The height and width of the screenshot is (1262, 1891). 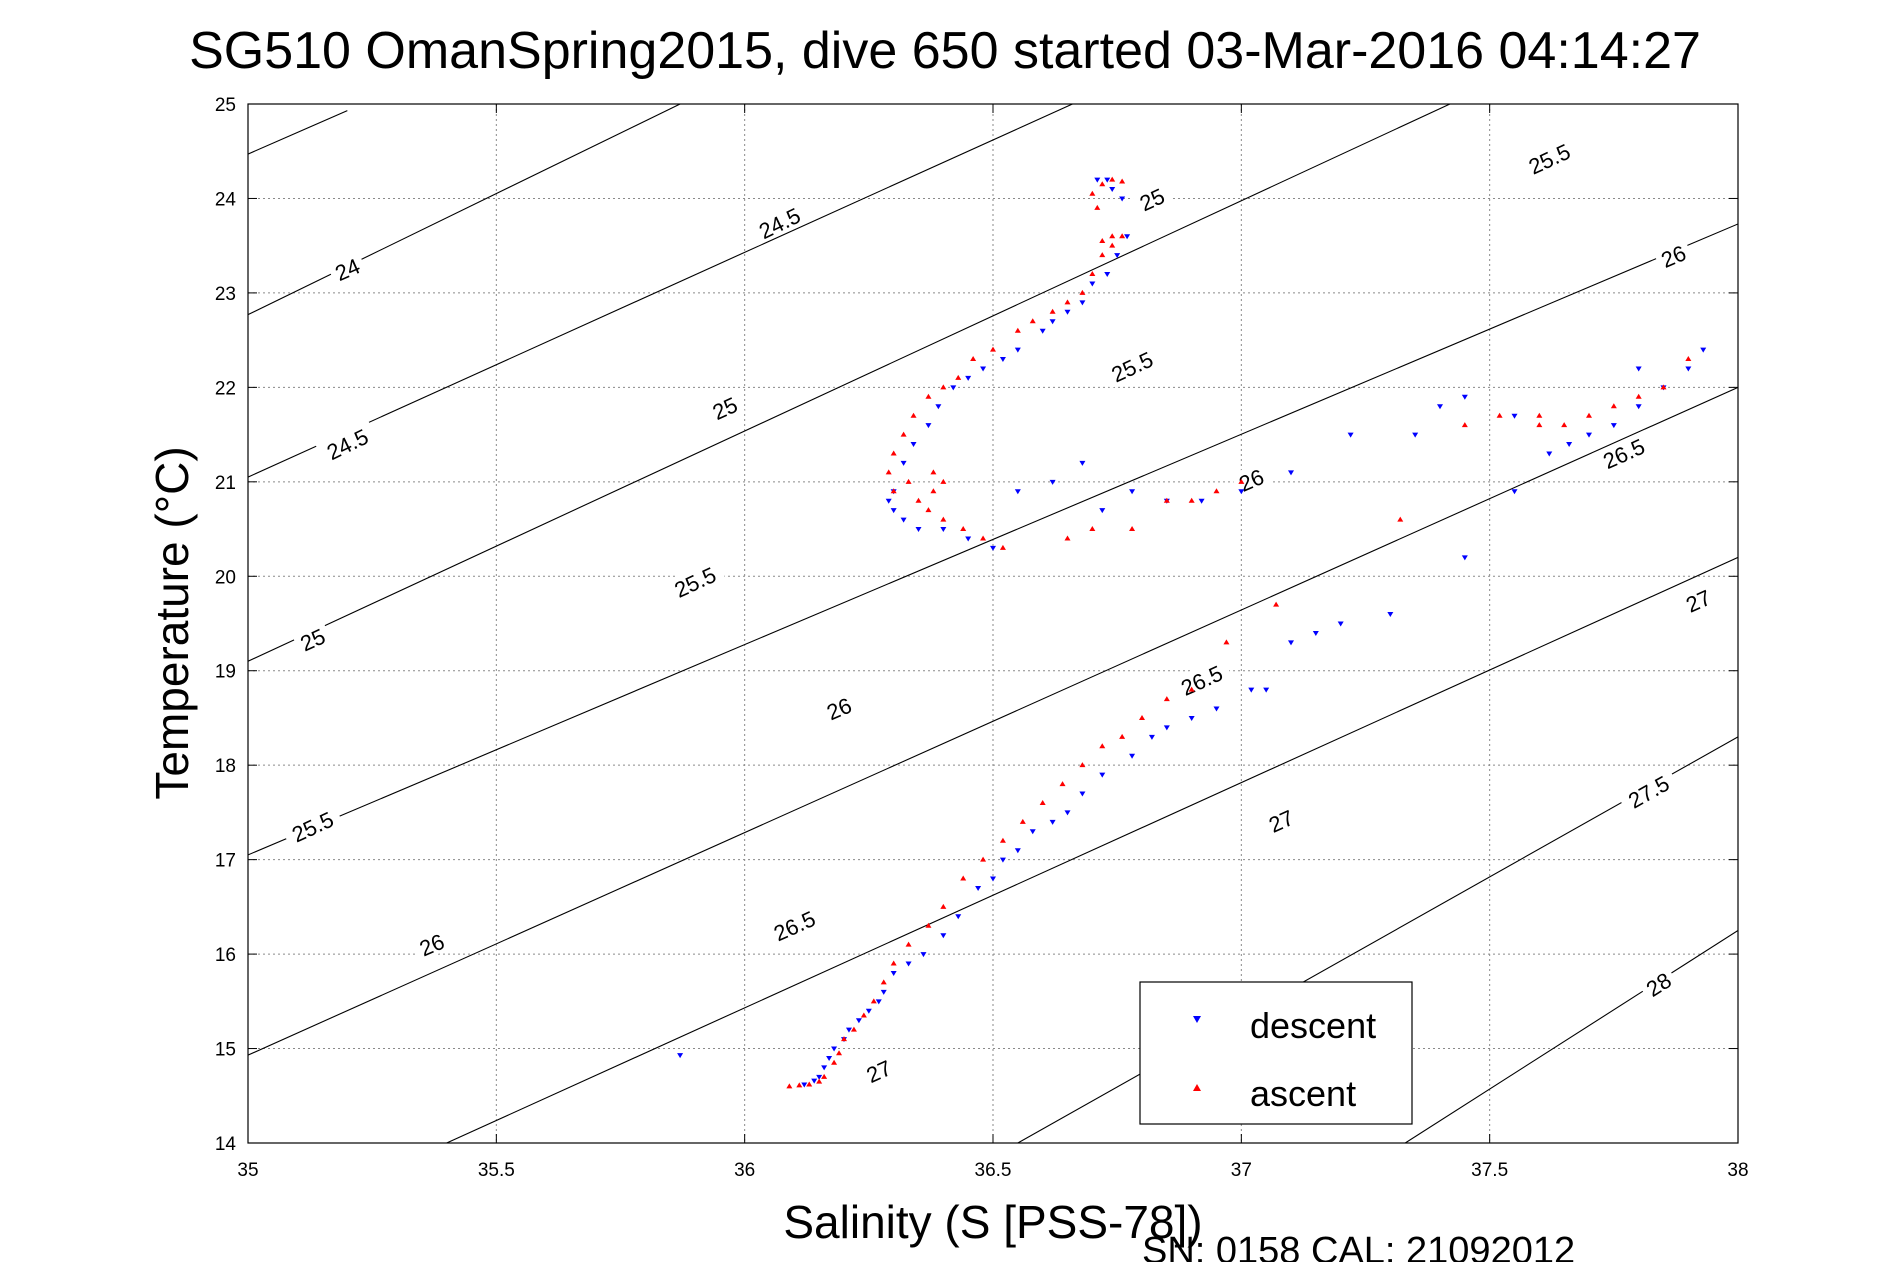 I want to click on isopycnal-label: 25, so click(x=1151, y=198).